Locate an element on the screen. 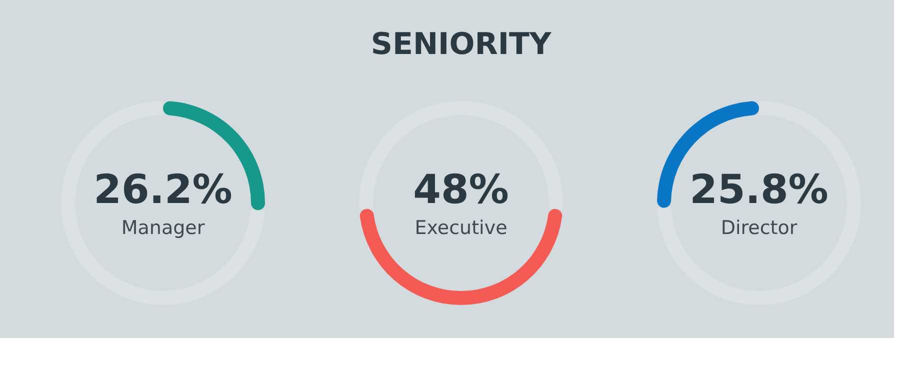  slice-label: Executive is located at coordinates (461, 228).